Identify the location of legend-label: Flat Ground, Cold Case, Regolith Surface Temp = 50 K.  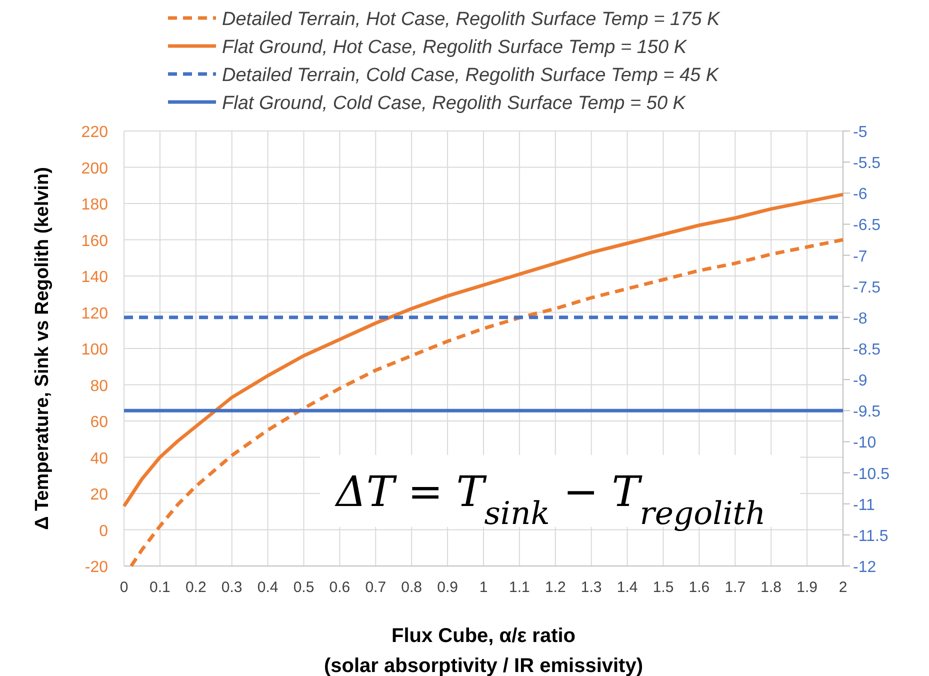
(454, 103).